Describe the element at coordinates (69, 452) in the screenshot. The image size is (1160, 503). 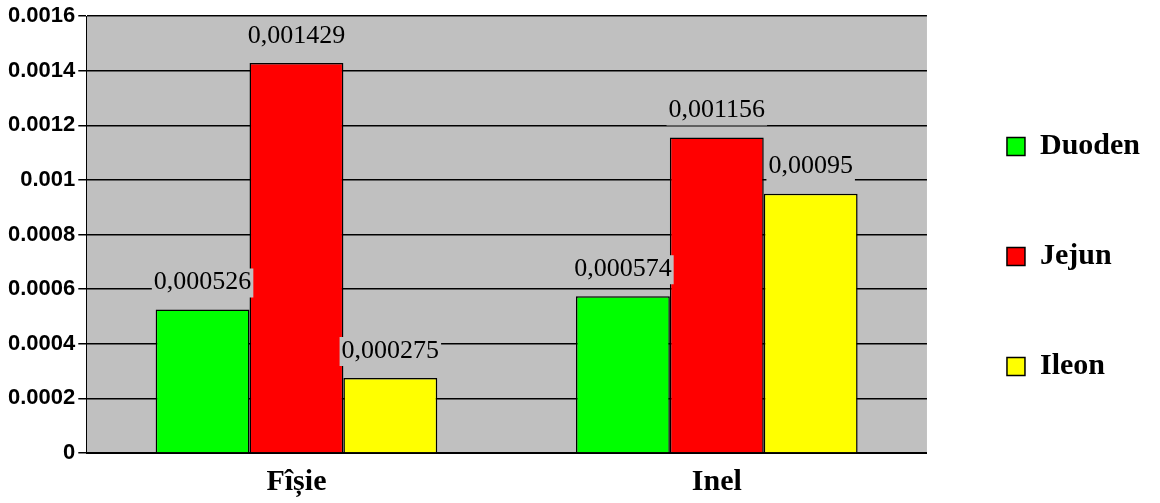
I see `y-tick-label: 0` at that location.